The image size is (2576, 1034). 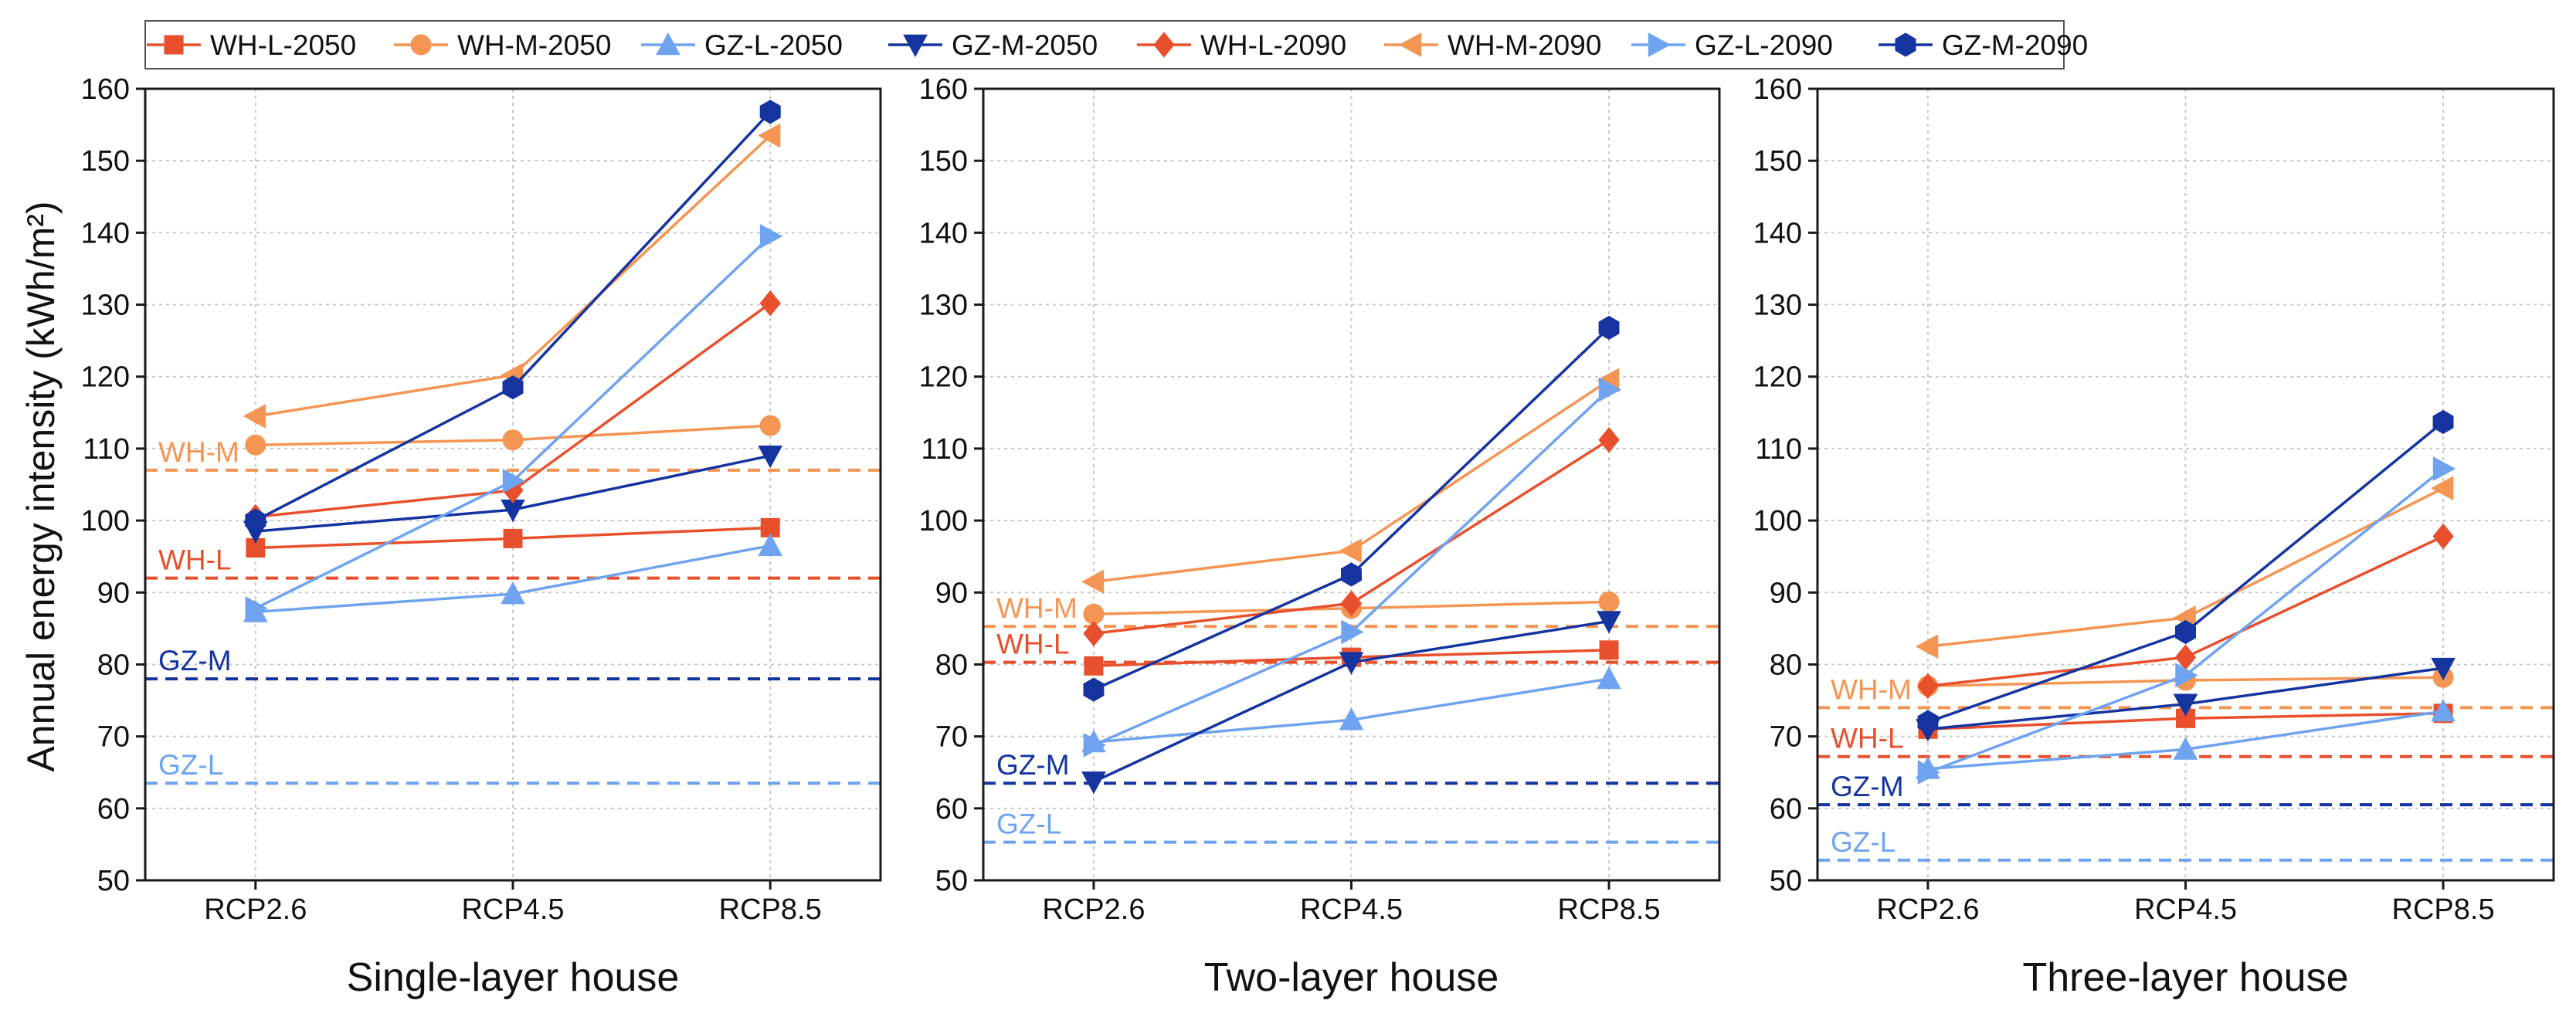 I want to click on reference-label: WH-L, so click(x=1033, y=645).